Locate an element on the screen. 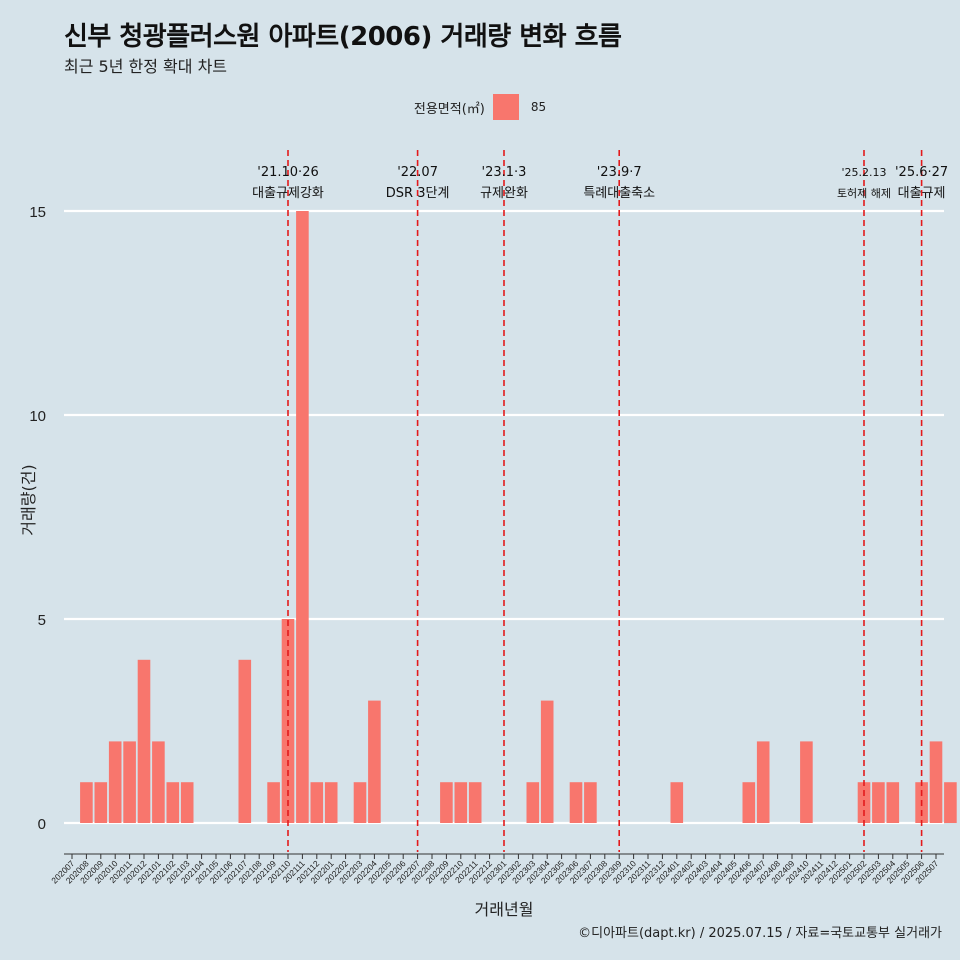 This screenshot has width=960, height=960. legend: 전용면적(㎡) 85 is located at coordinates (480, 107).